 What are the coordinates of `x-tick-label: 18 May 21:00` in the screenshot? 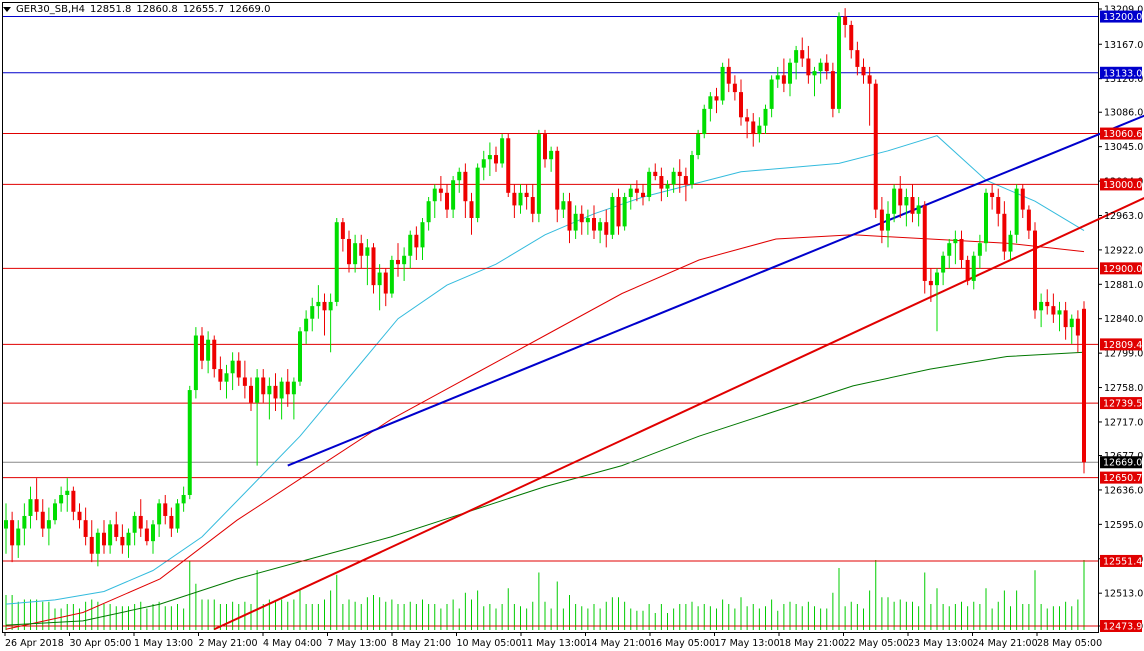 It's located at (811, 643).